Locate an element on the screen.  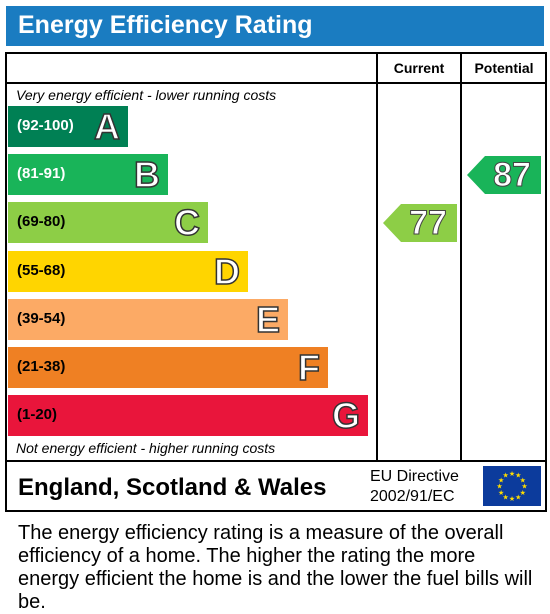
band-g-range: (1-20) is located at coordinates (37, 415).